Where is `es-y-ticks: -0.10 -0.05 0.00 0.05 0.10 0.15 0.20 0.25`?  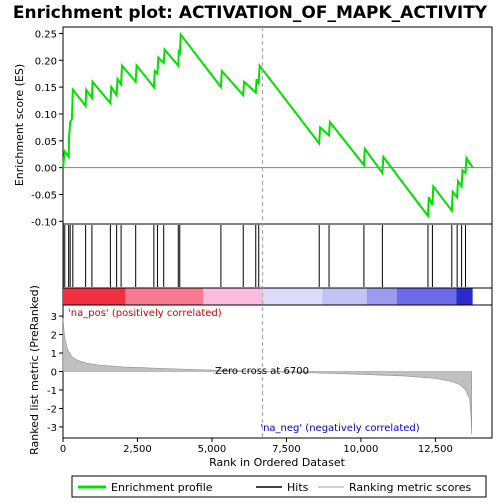
es-y-ticks: -0.10 -0.05 0.00 0.05 0.10 0.15 0.20 0.25 is located at coordinates (47, 128).